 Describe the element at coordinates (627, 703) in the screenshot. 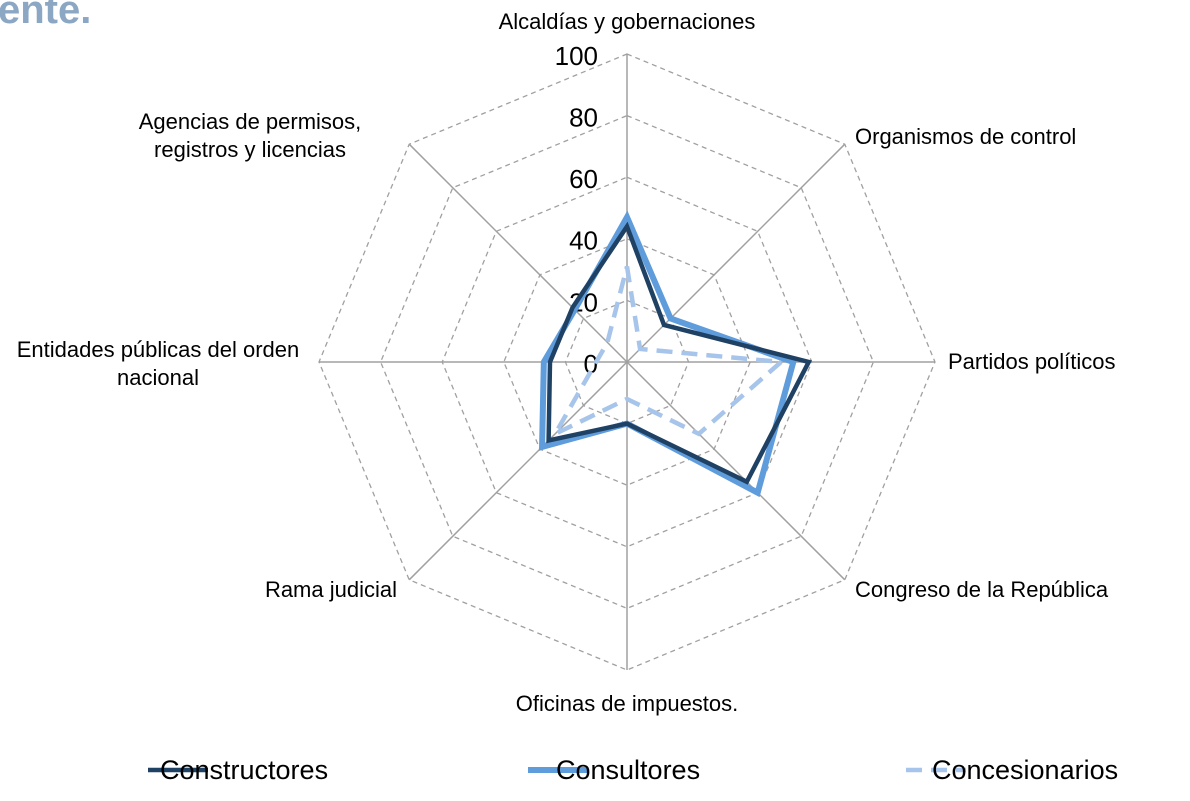

I see `category-label: Oficinas de impuestos.` at that location.